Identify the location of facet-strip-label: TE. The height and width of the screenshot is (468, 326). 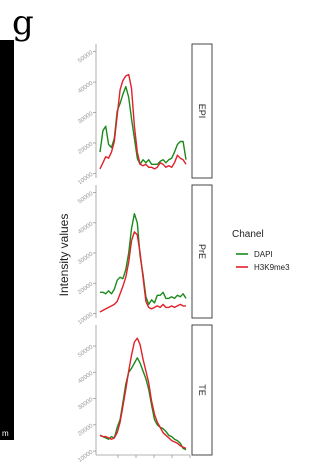
(202, 390).